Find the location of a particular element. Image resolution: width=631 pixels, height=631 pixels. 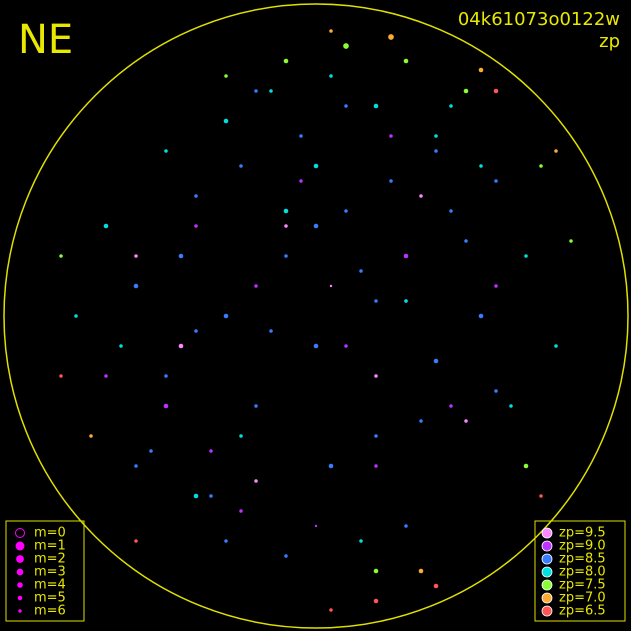

zp-legend-label: zp=8.0 is located at coordinates (582, 572).